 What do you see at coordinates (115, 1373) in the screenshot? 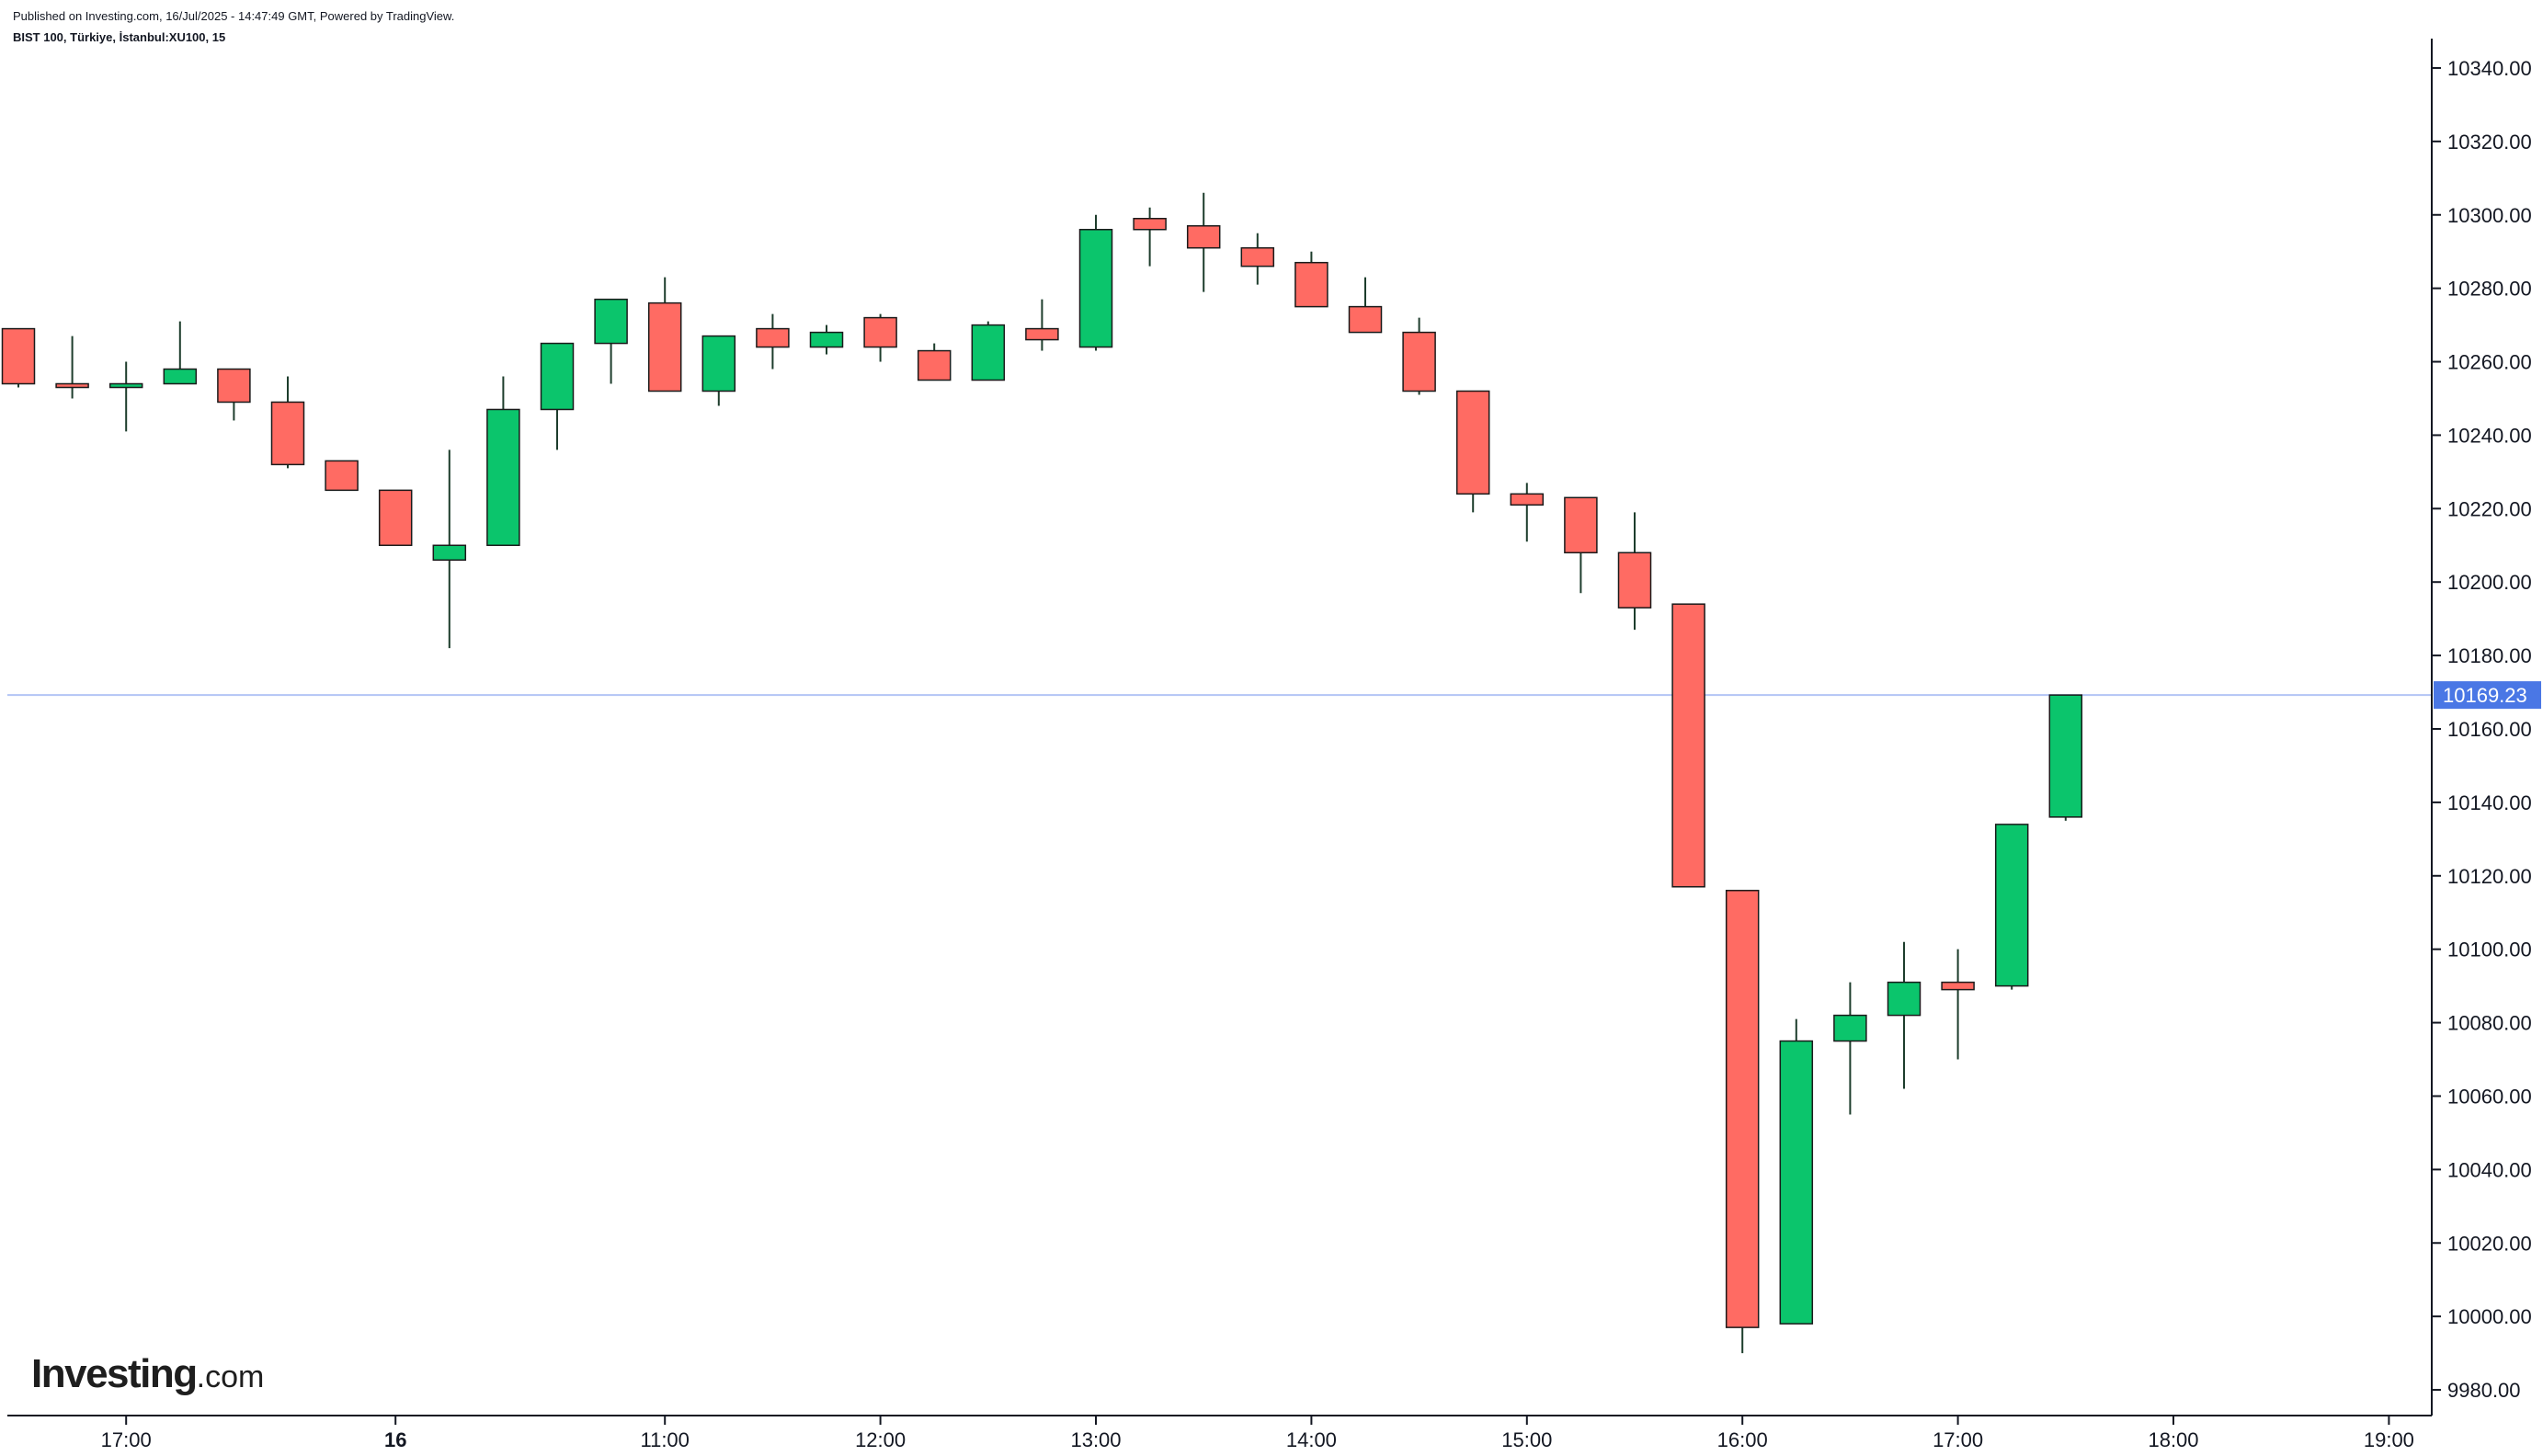
I see `logo-wordmark: Investing` at bounding box center [115, 1373].